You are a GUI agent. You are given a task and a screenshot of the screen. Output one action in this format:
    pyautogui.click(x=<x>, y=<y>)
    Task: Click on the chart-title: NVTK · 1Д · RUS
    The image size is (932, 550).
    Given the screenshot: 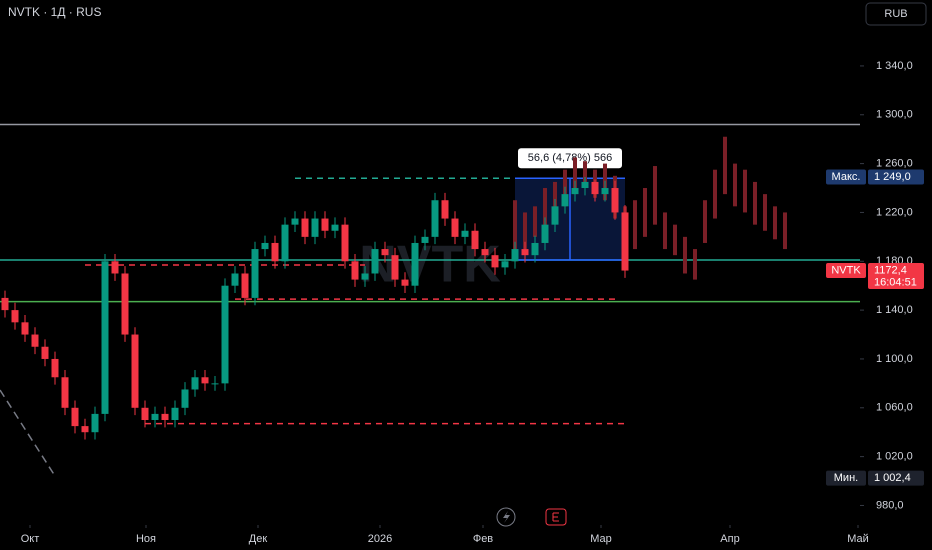 What is the action you would take?
    pyautogui.click(x=54, y=12)
    